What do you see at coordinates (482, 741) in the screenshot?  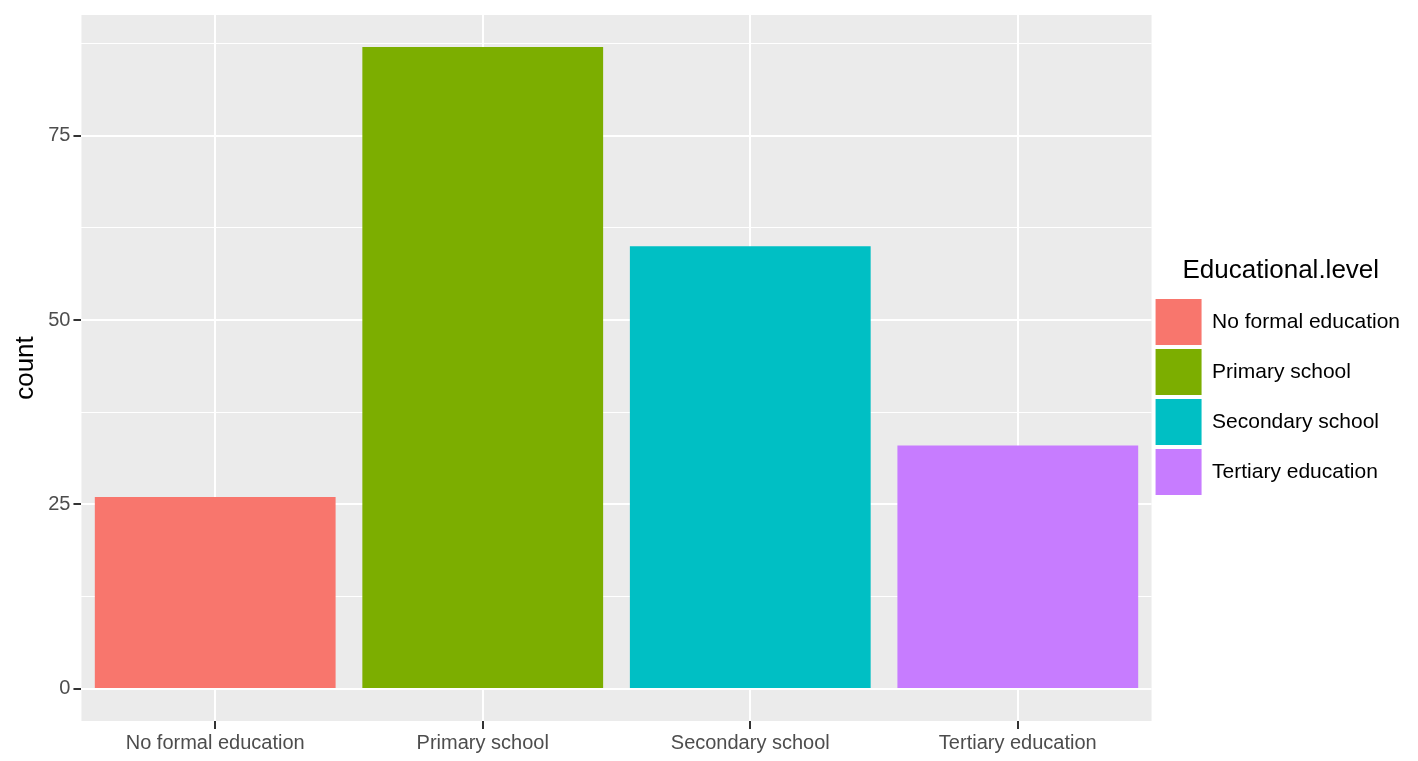 I see `x-tick-label: Primary school` at bounding box center [482, 741].